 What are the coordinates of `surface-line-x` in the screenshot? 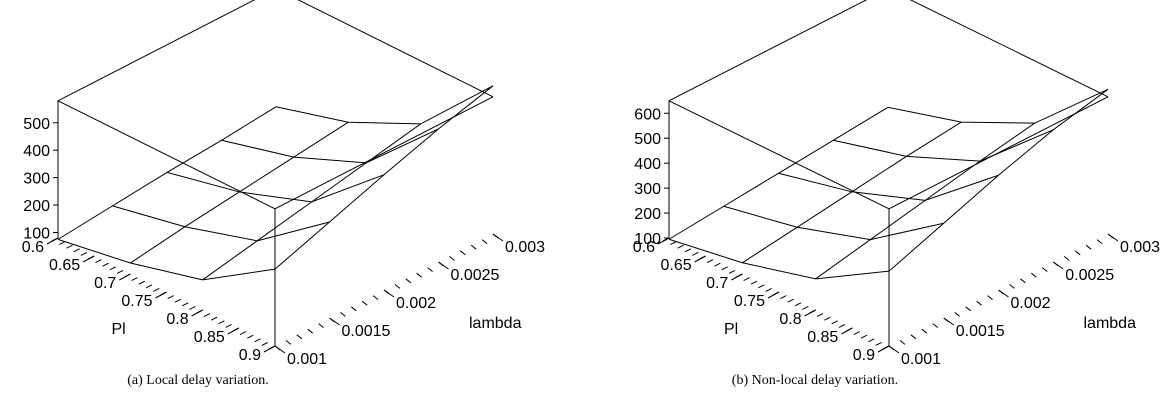 It's located at (852, 192).